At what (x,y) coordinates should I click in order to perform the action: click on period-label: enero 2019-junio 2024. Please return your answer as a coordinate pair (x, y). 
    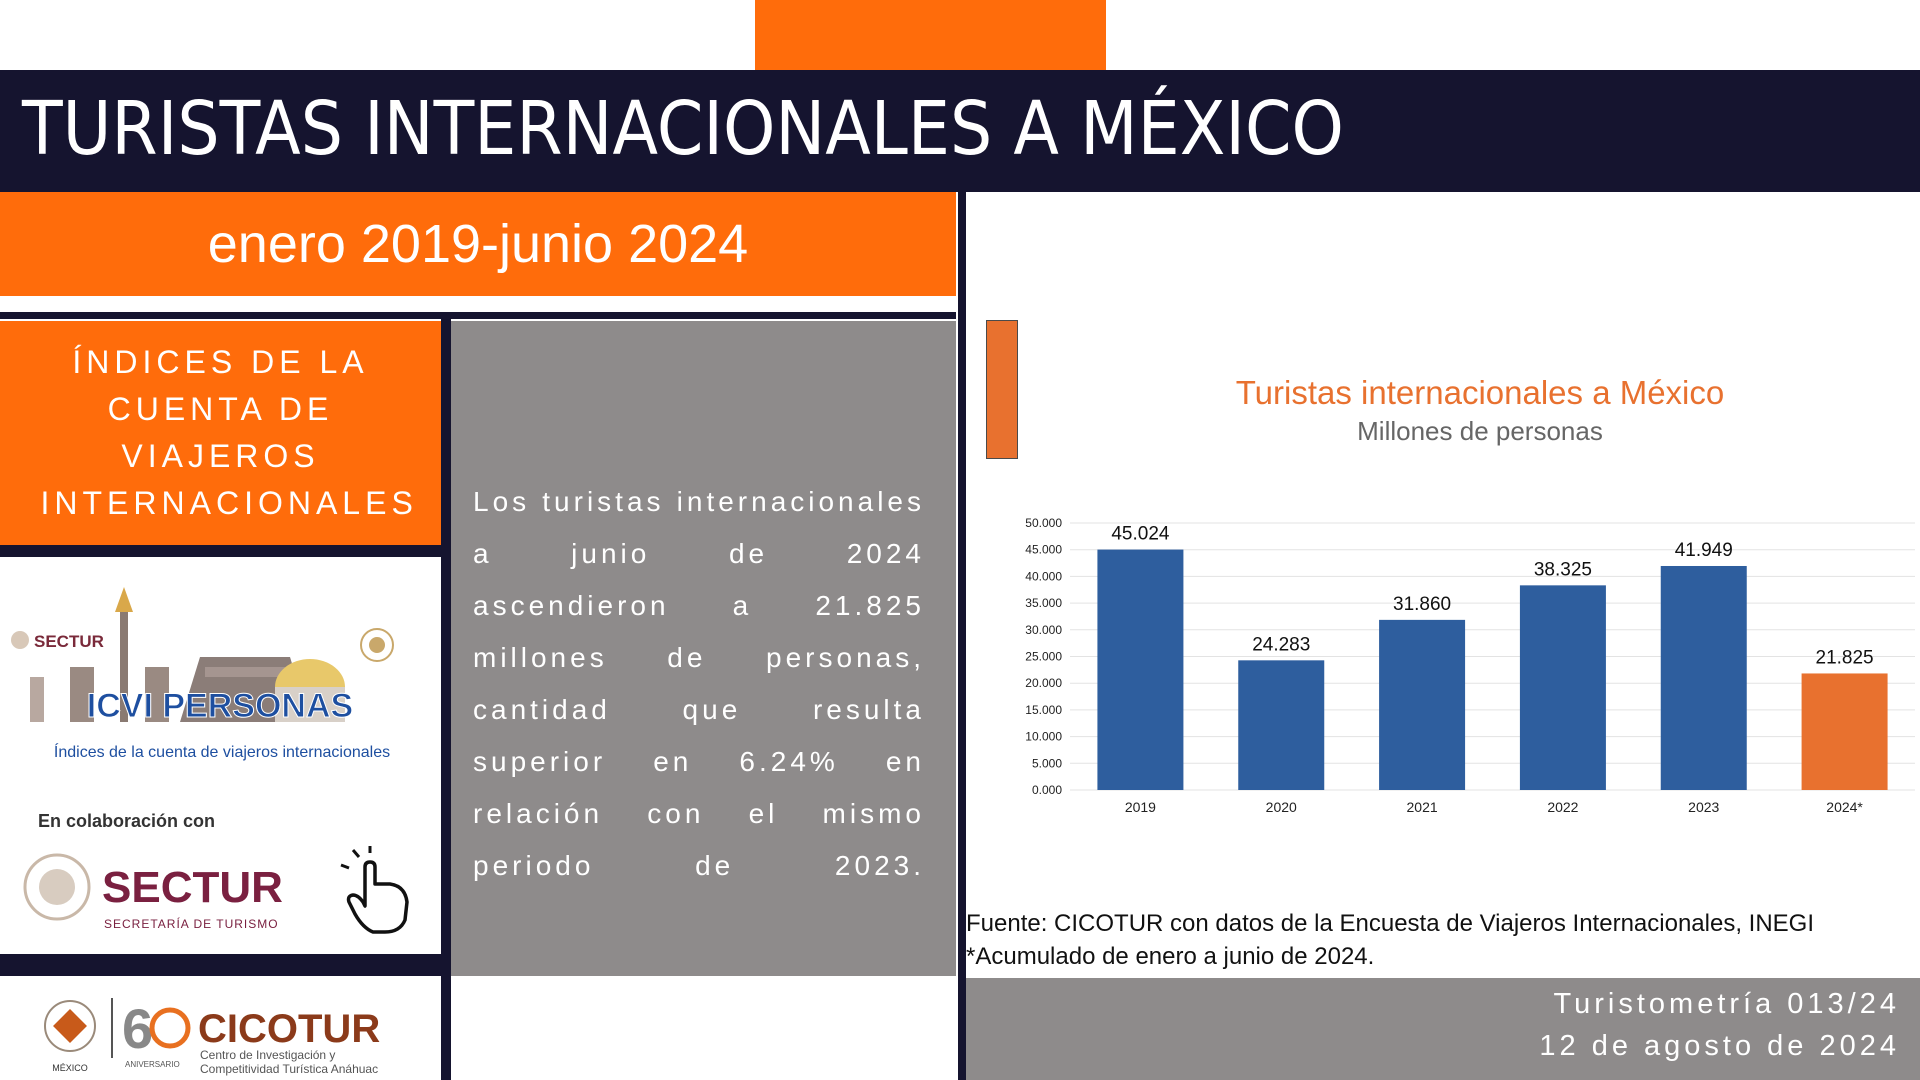
    Looking at the image, I should click on (478, 244).